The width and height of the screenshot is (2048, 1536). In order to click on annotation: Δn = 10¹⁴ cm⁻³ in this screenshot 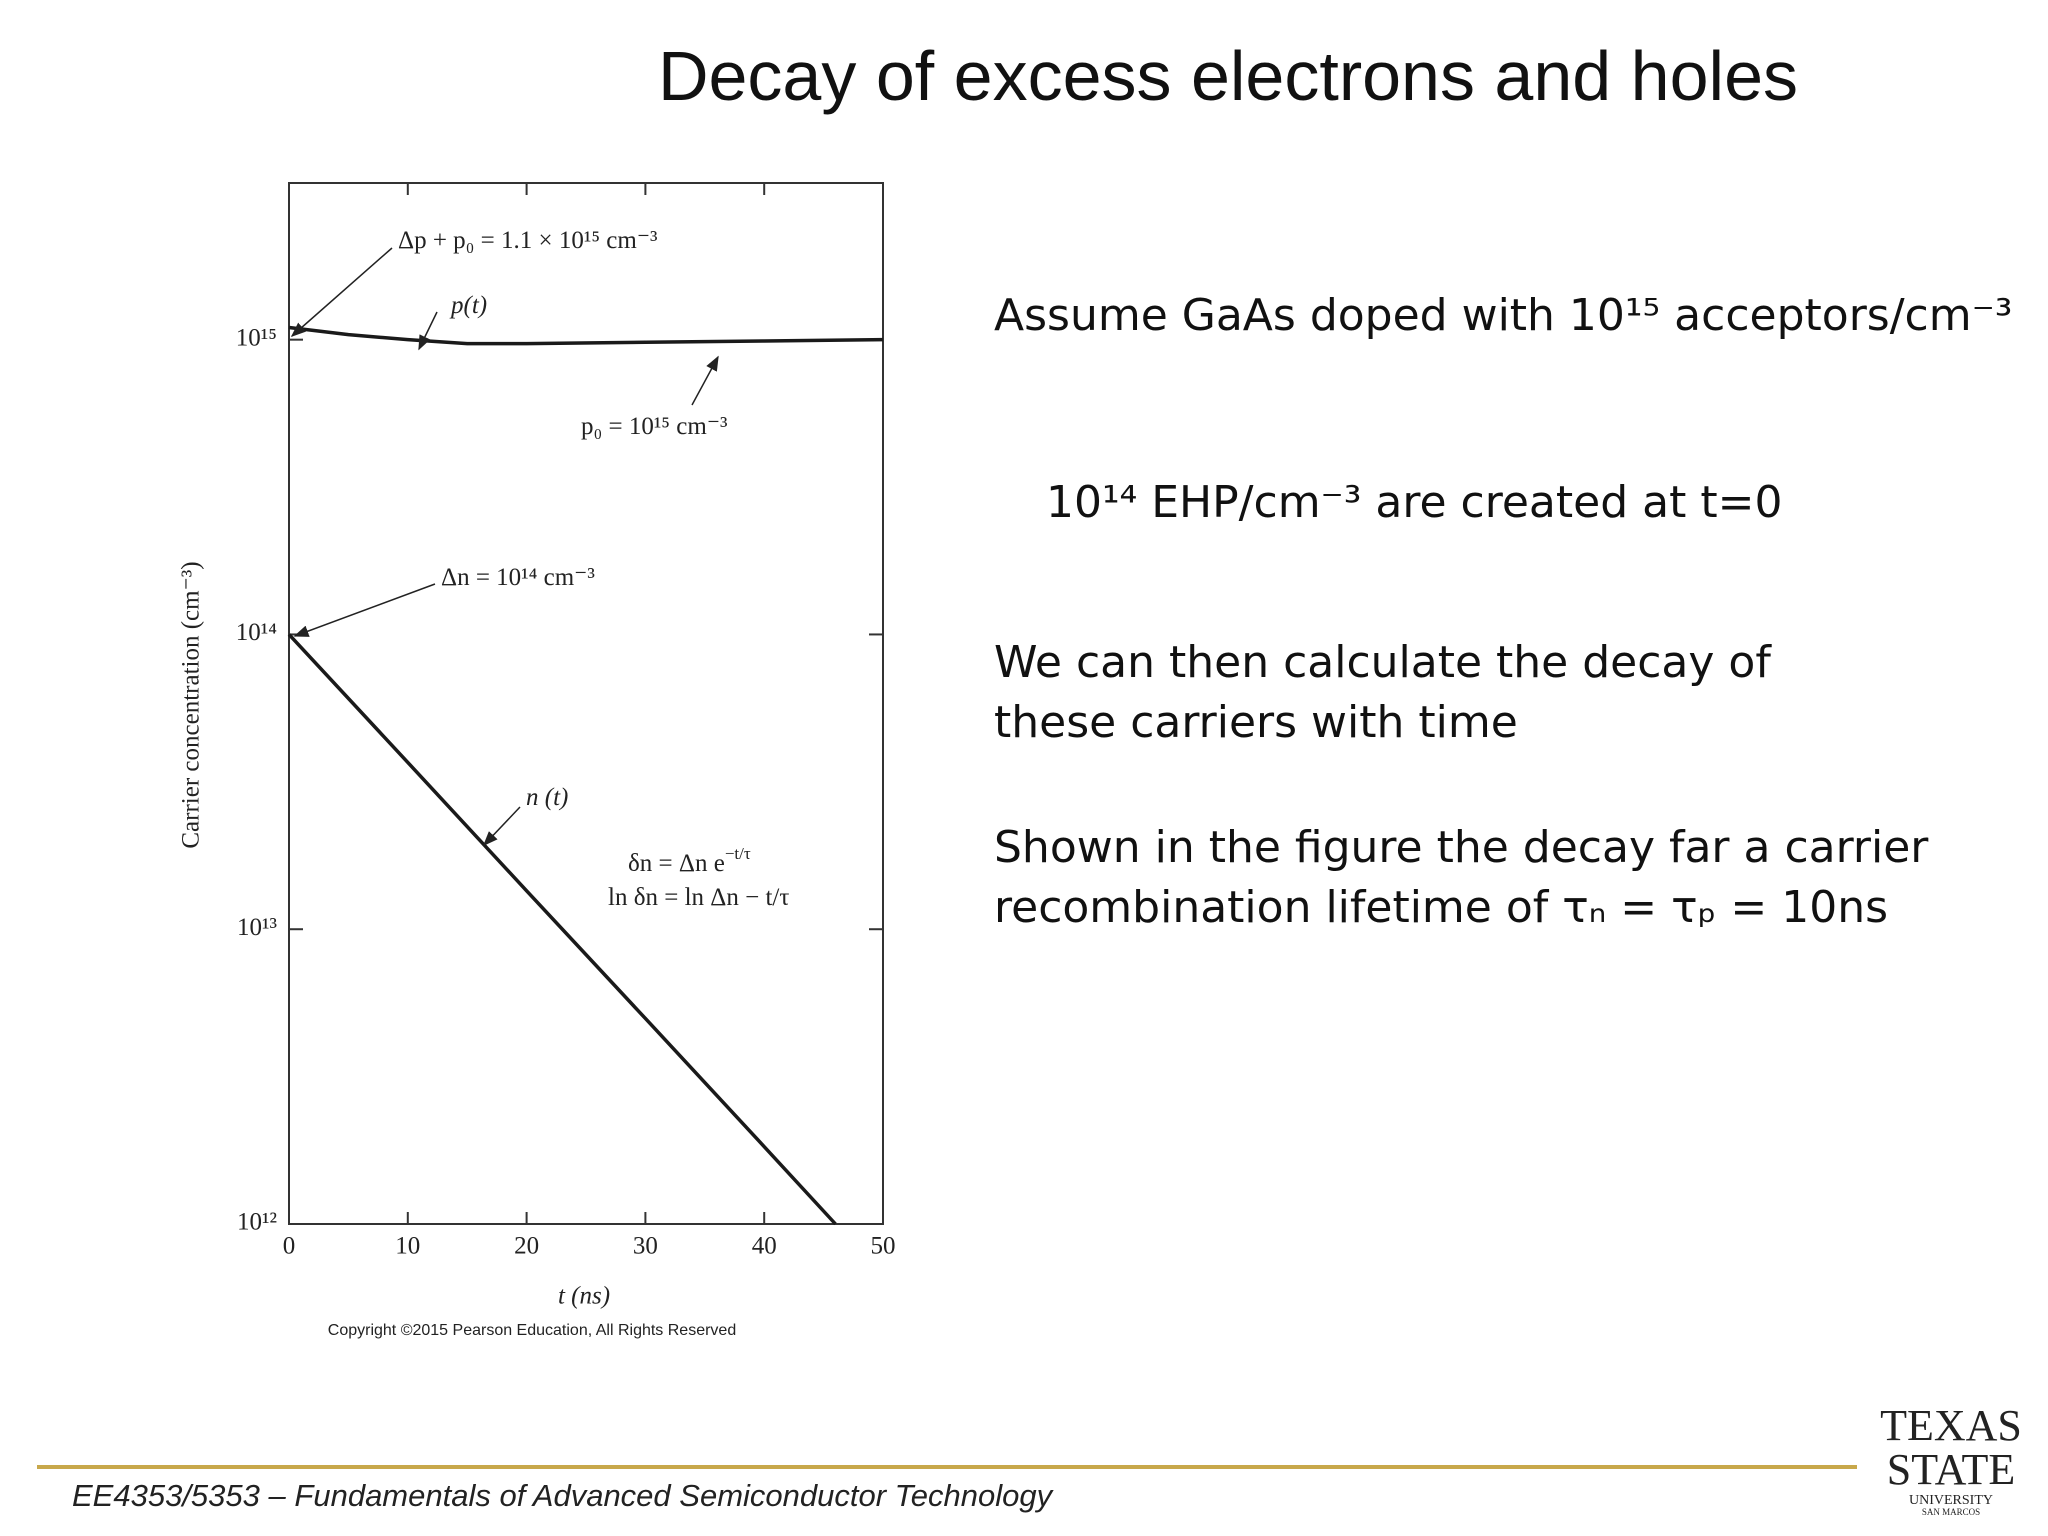, I will do `click(518, 577)`.